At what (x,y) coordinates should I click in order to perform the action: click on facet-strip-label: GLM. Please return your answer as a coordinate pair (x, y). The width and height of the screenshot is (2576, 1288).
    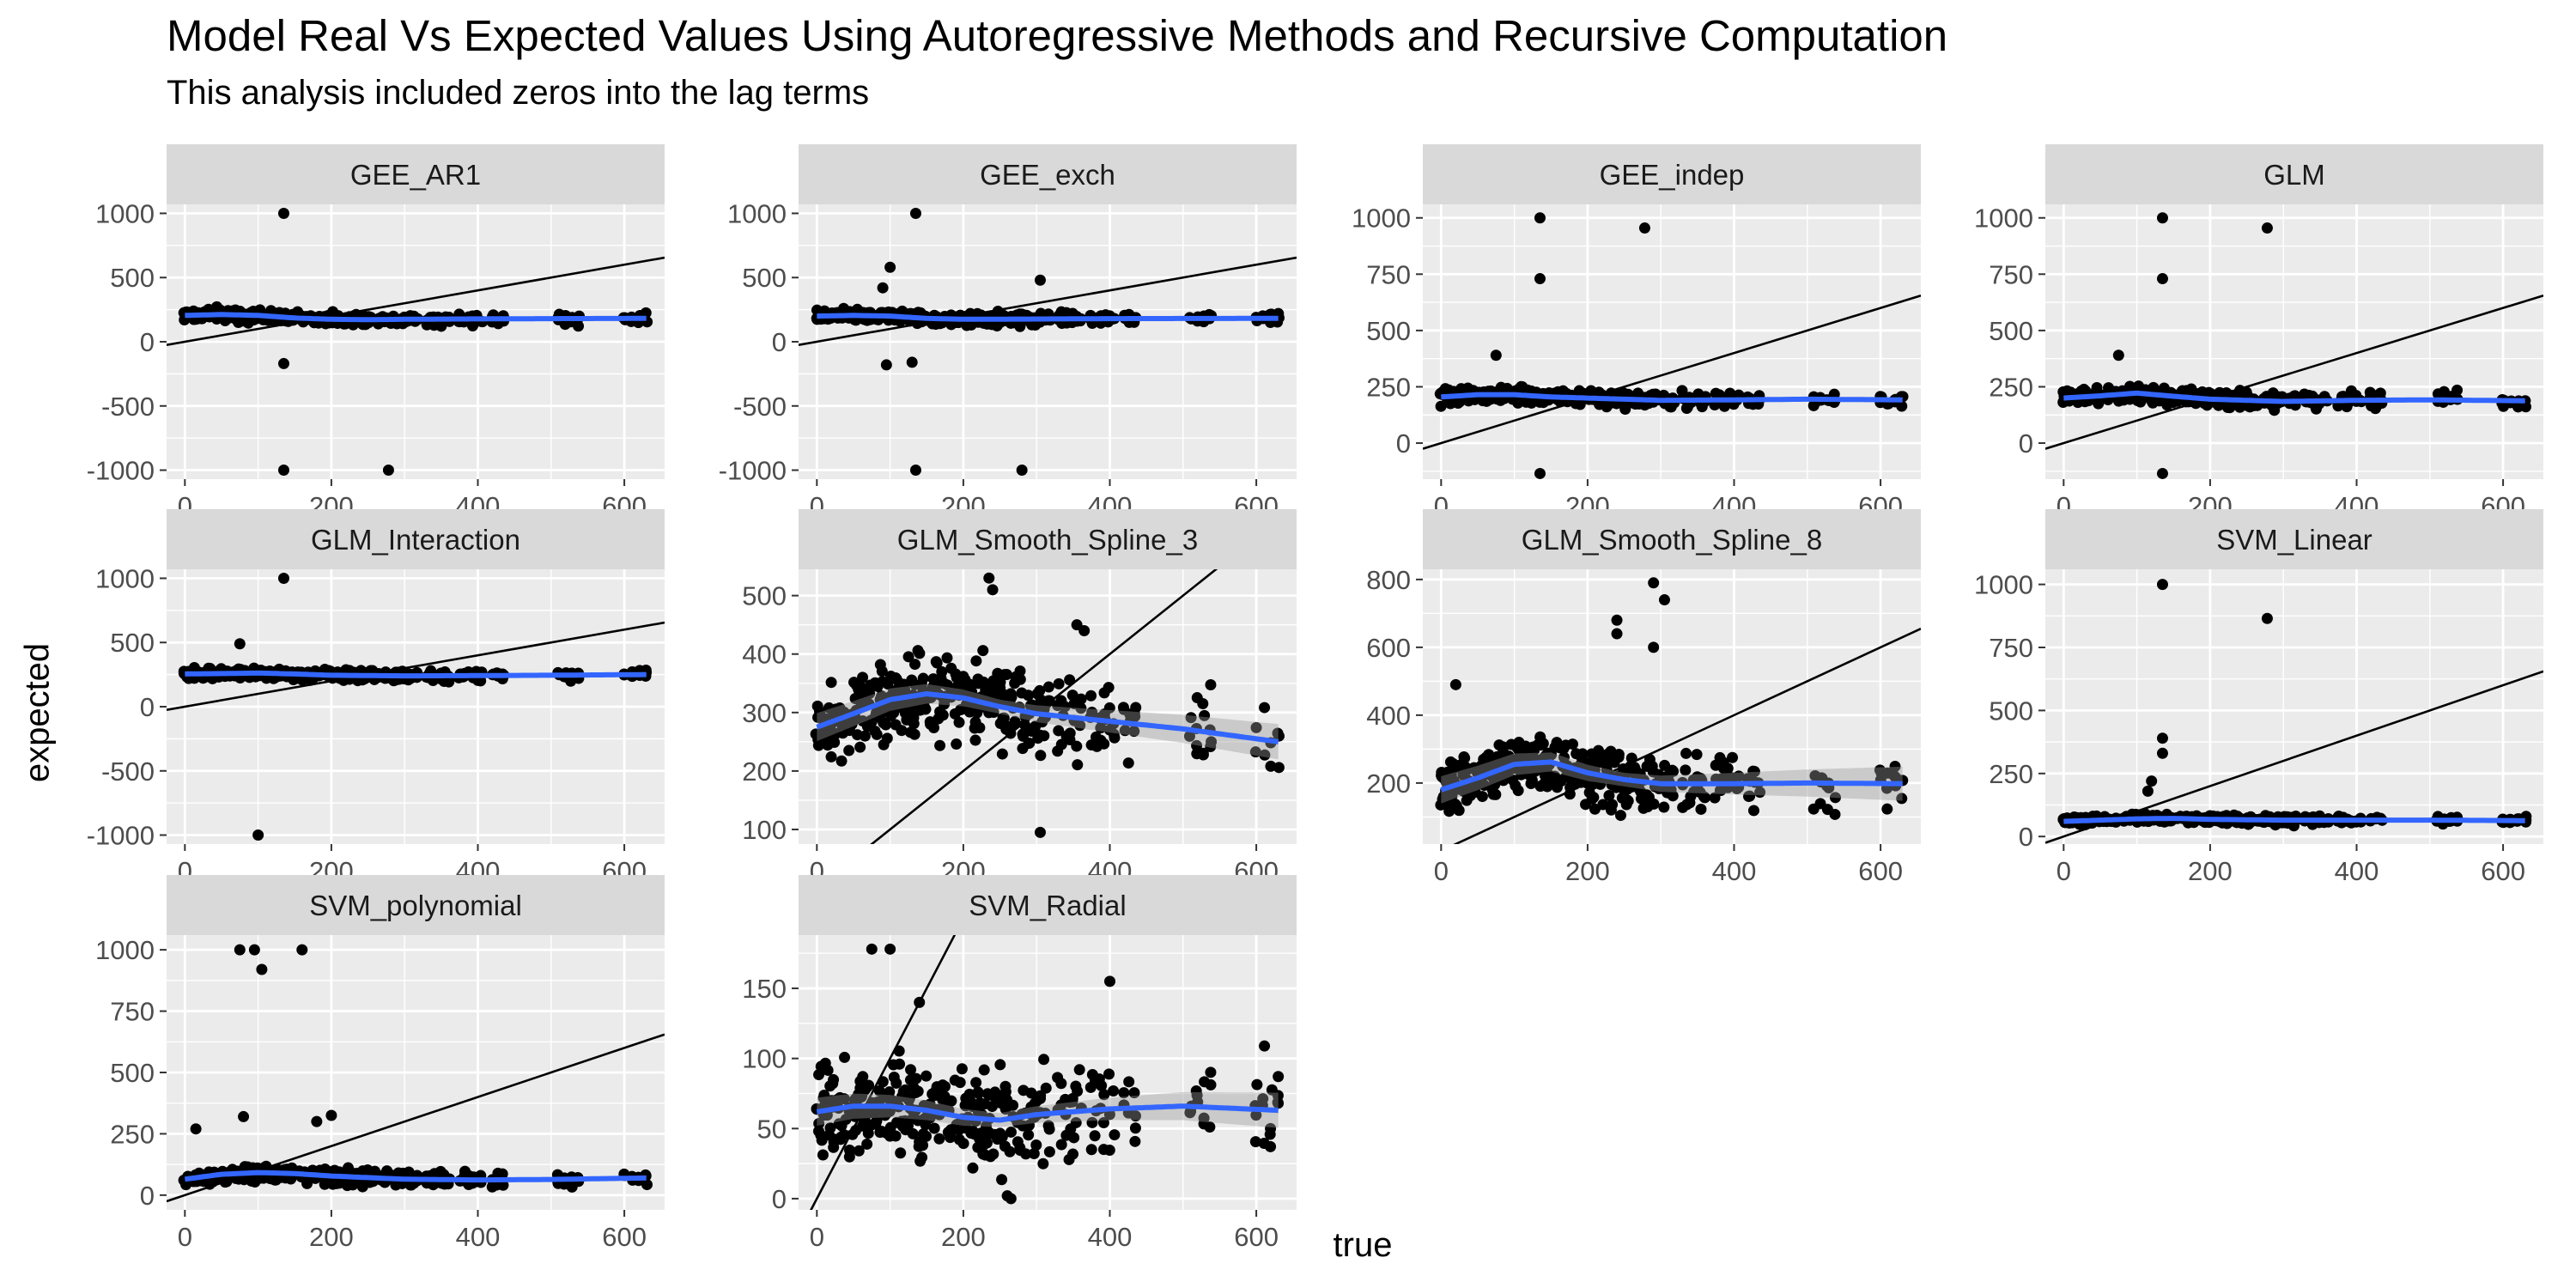
    Looking at the image, I should click on (2294, 175).